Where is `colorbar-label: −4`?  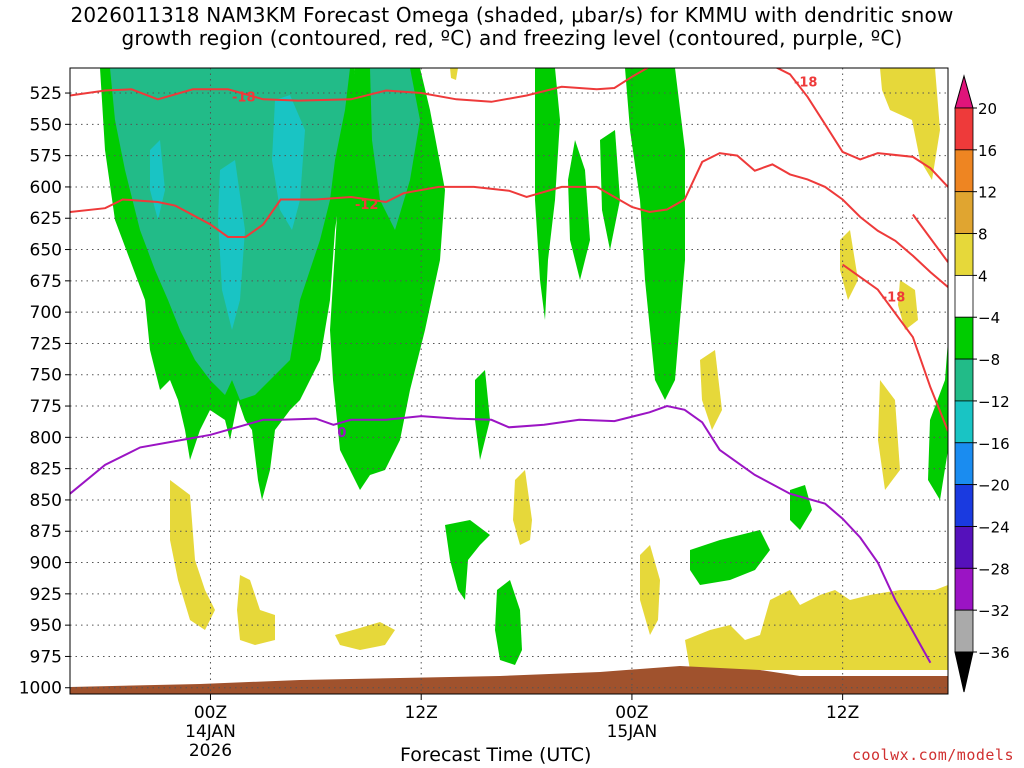 colorbar-label: −4 is located at coordinates (989, 318).